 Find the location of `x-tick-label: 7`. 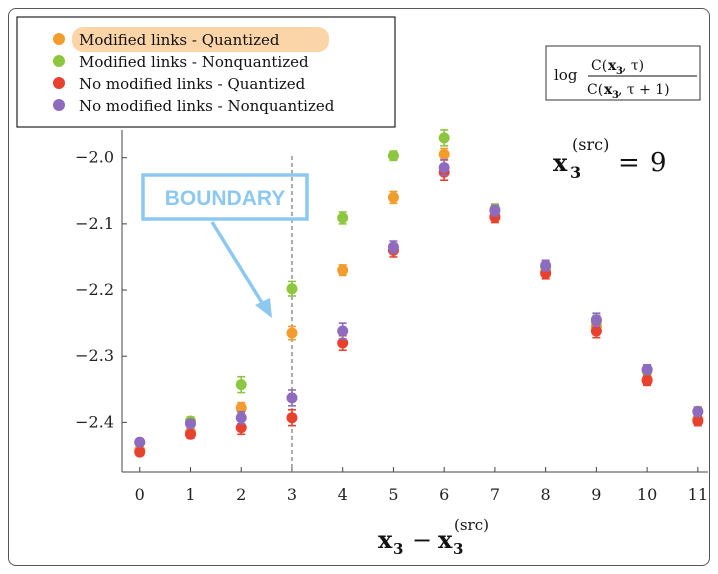

x-tick-label: 7 is located at coordinates (495, 494).